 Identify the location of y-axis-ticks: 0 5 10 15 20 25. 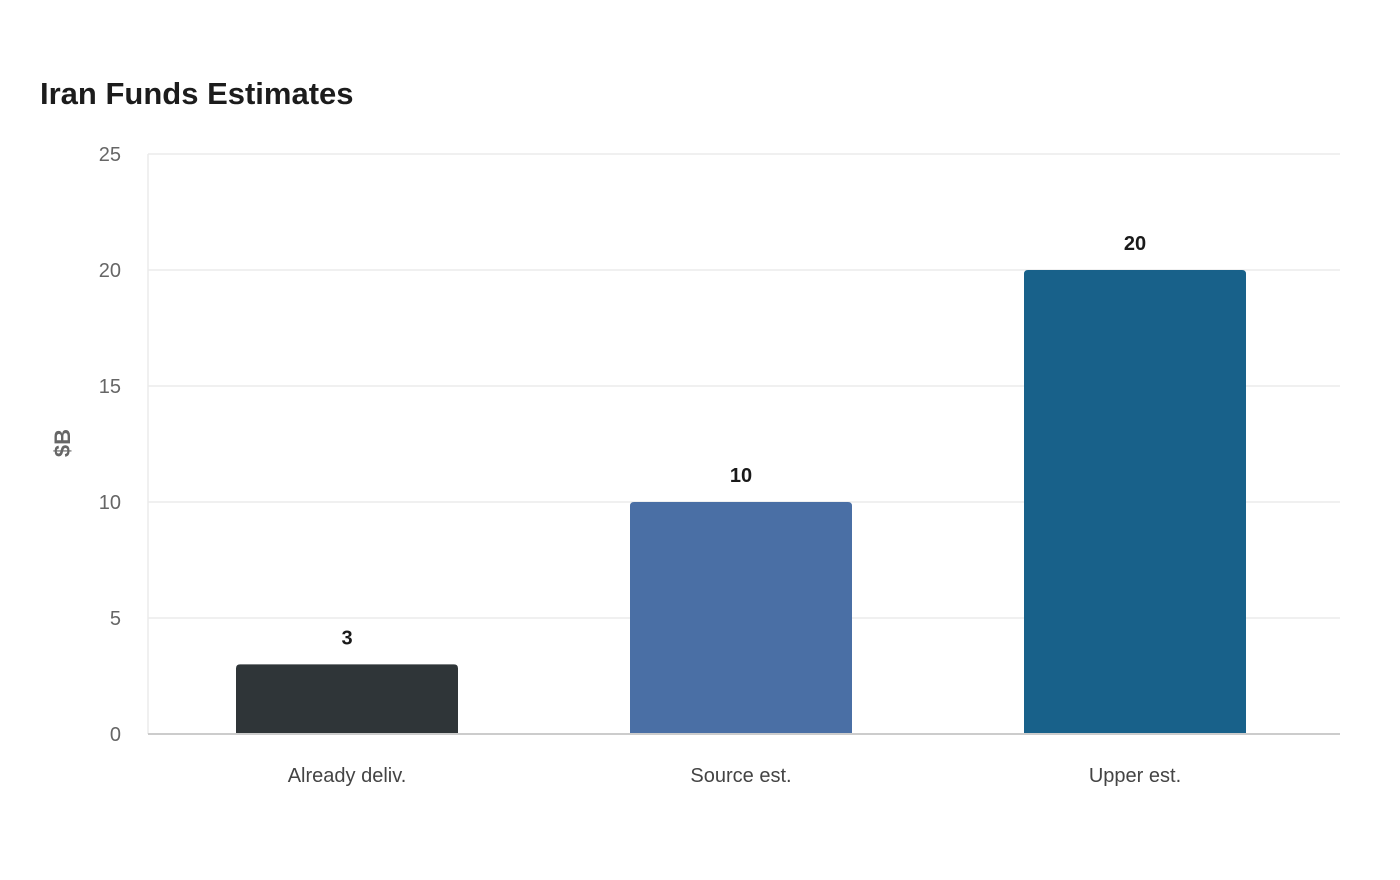
(110, 445).